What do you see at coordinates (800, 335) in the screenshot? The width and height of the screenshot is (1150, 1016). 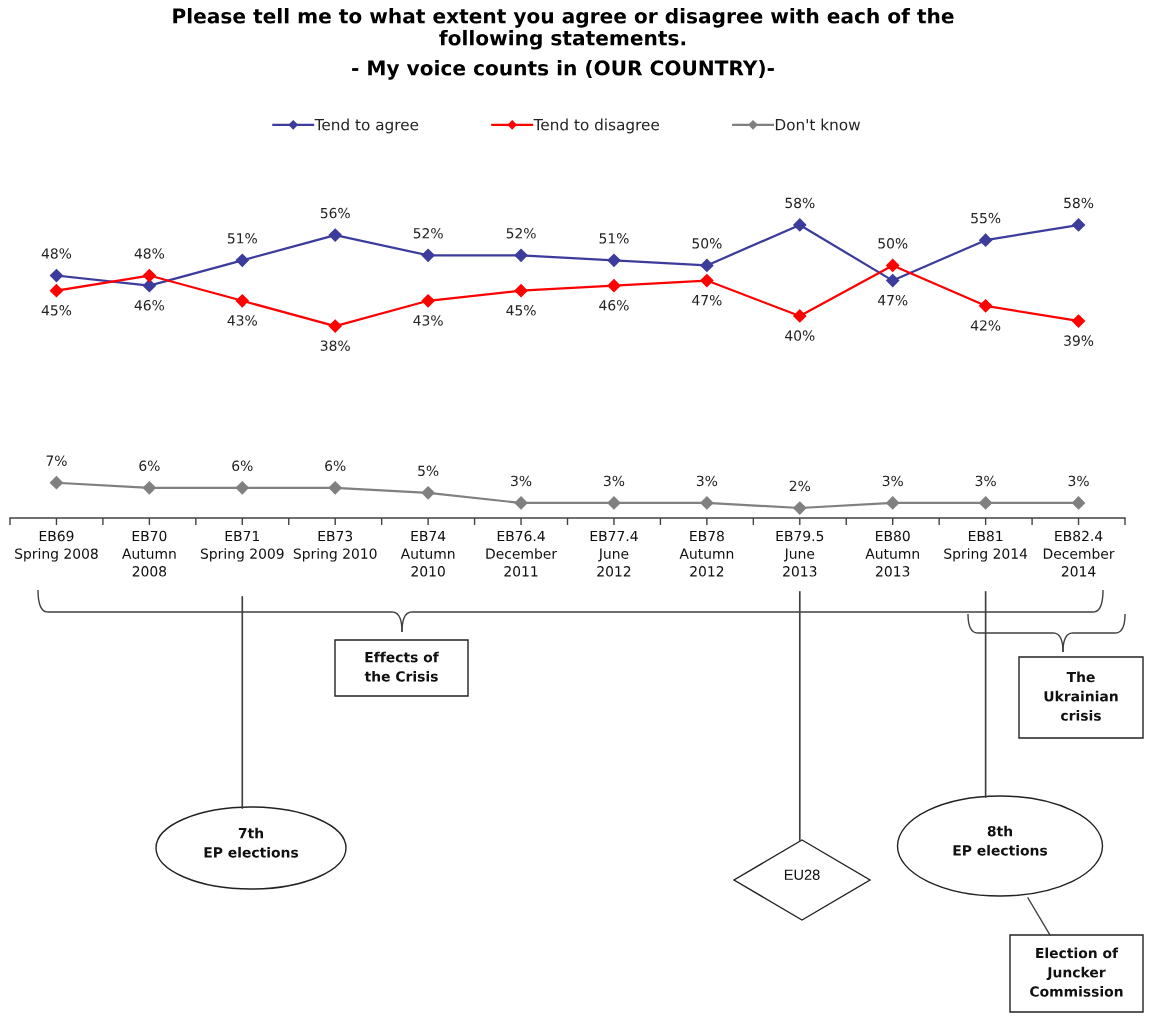 I see `data-label: 40%` at bounding box center [800, 335].